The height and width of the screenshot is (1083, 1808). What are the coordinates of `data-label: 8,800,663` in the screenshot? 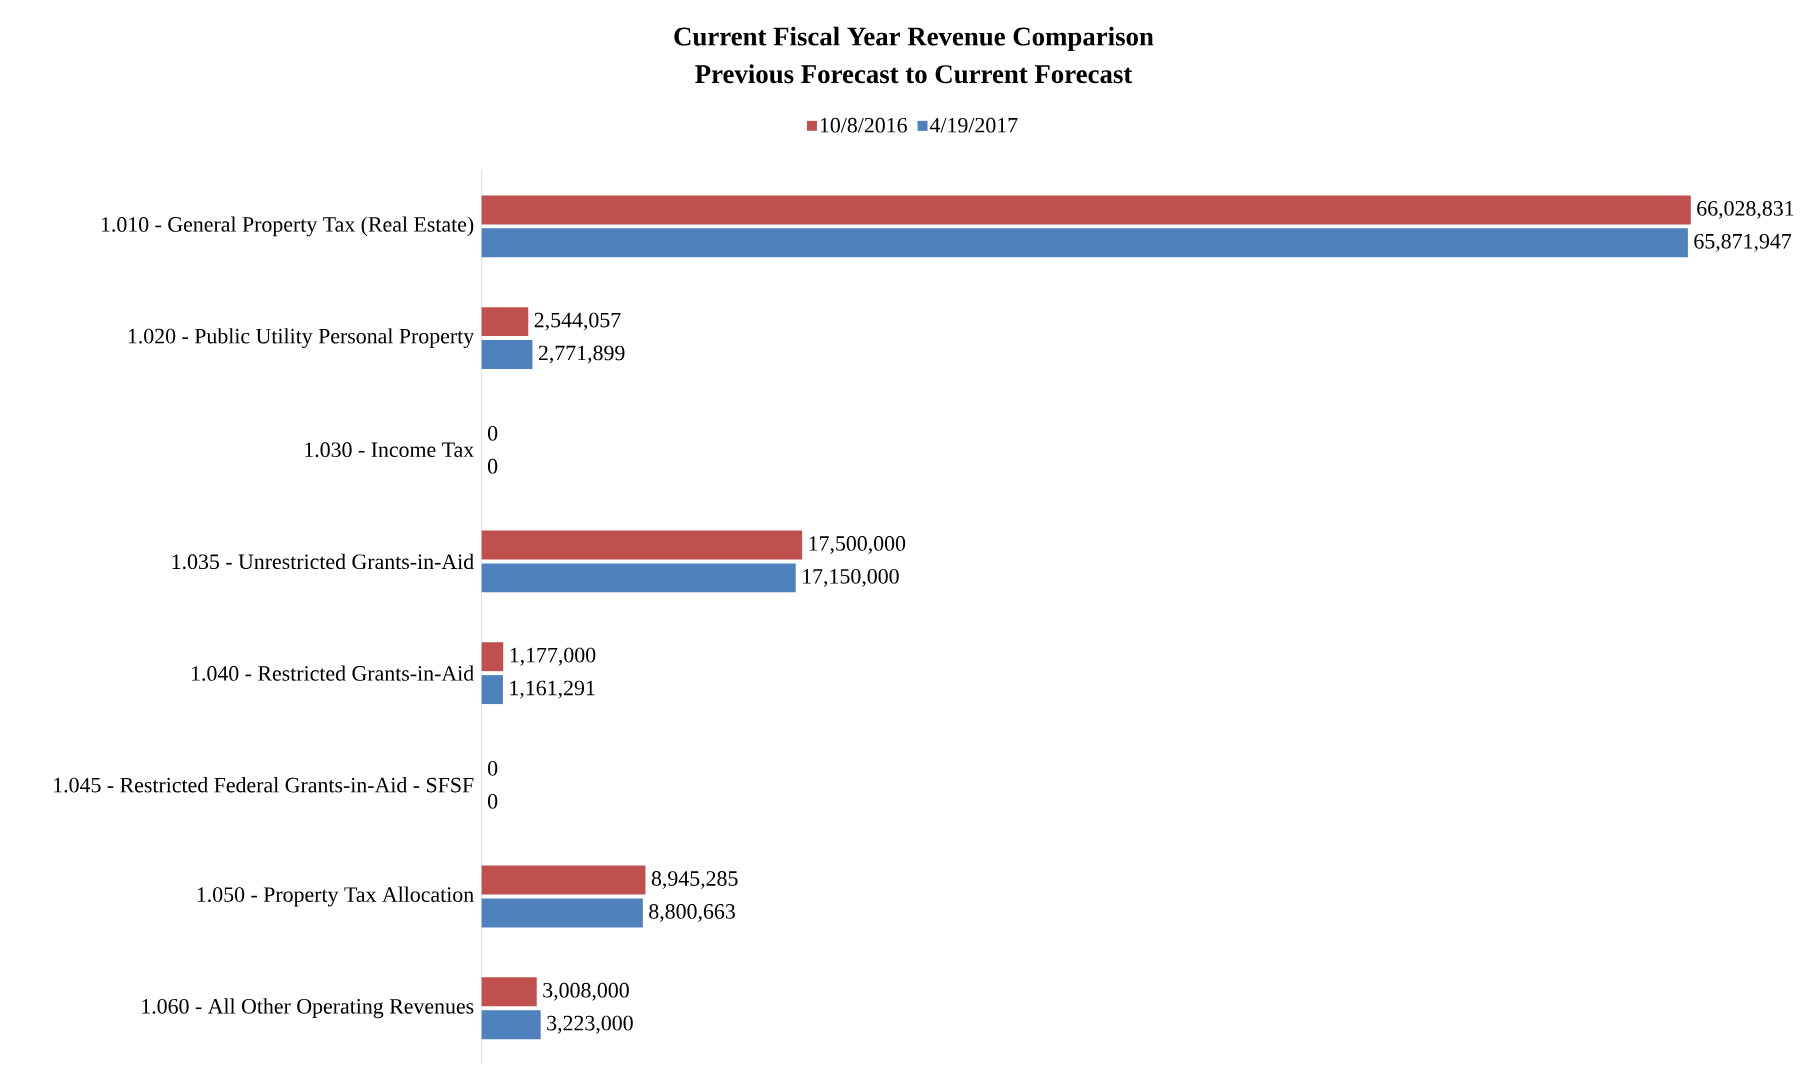 It's located at (692, 913).